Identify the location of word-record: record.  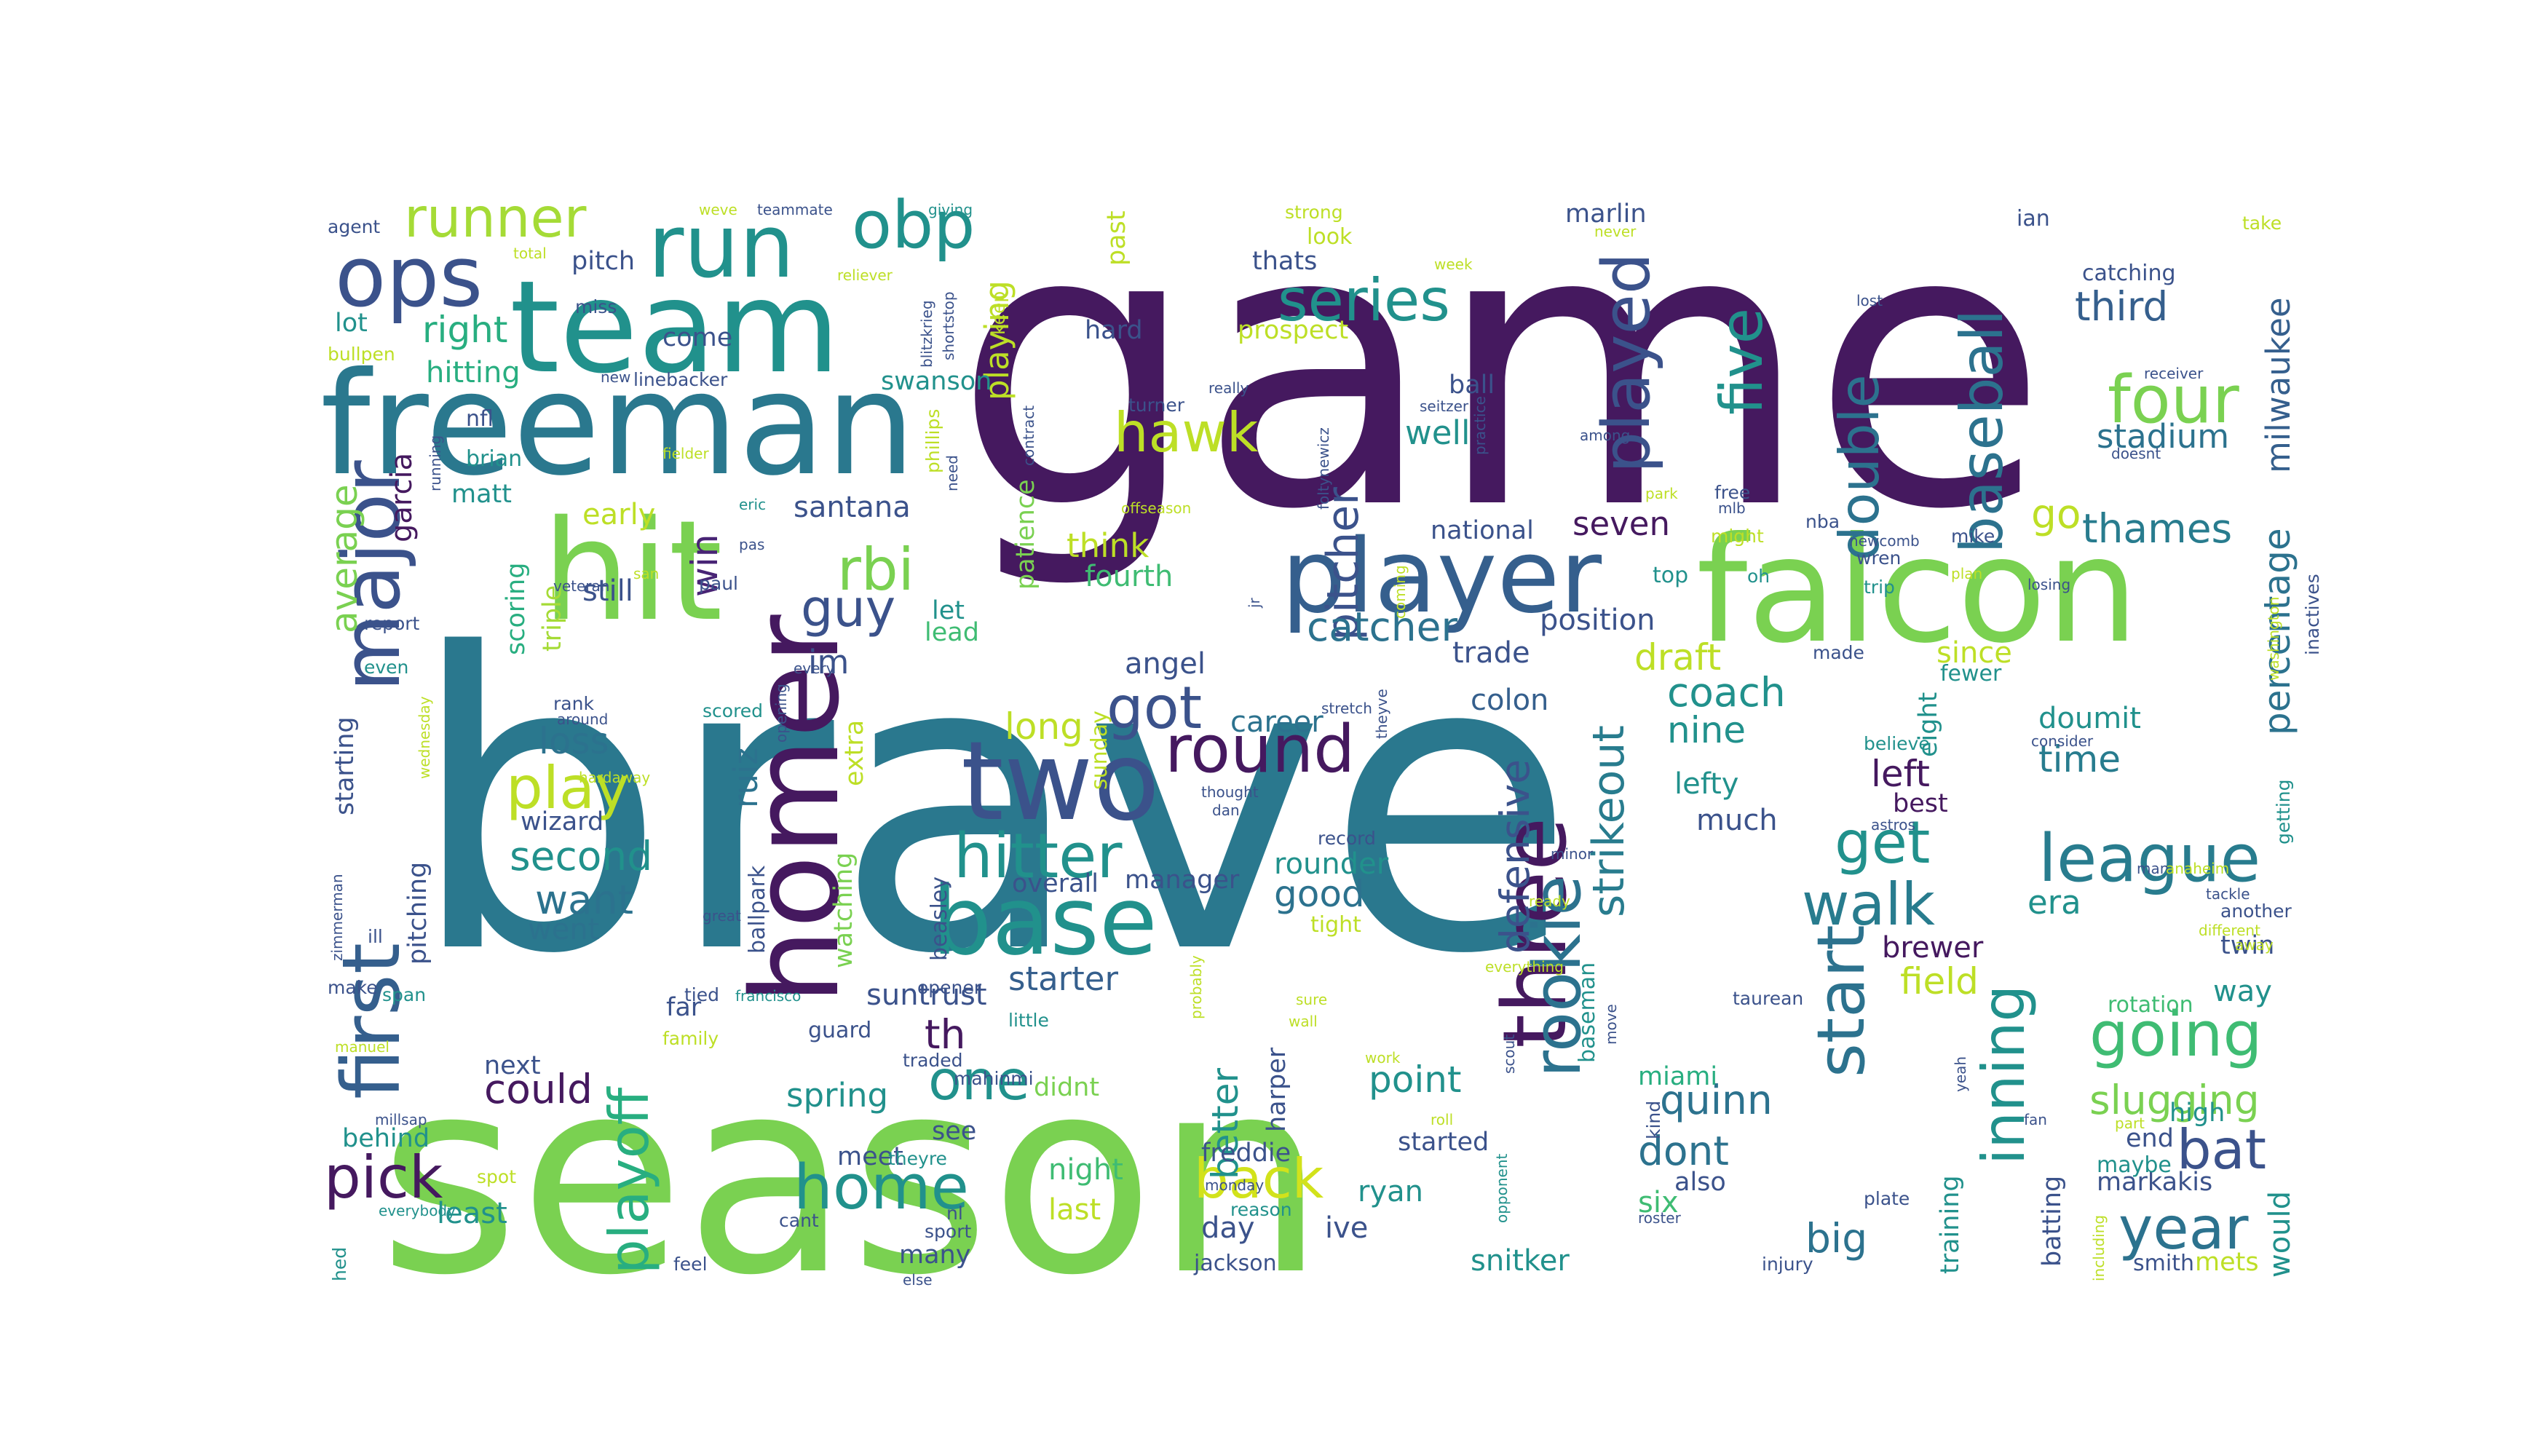
(1347, 838).